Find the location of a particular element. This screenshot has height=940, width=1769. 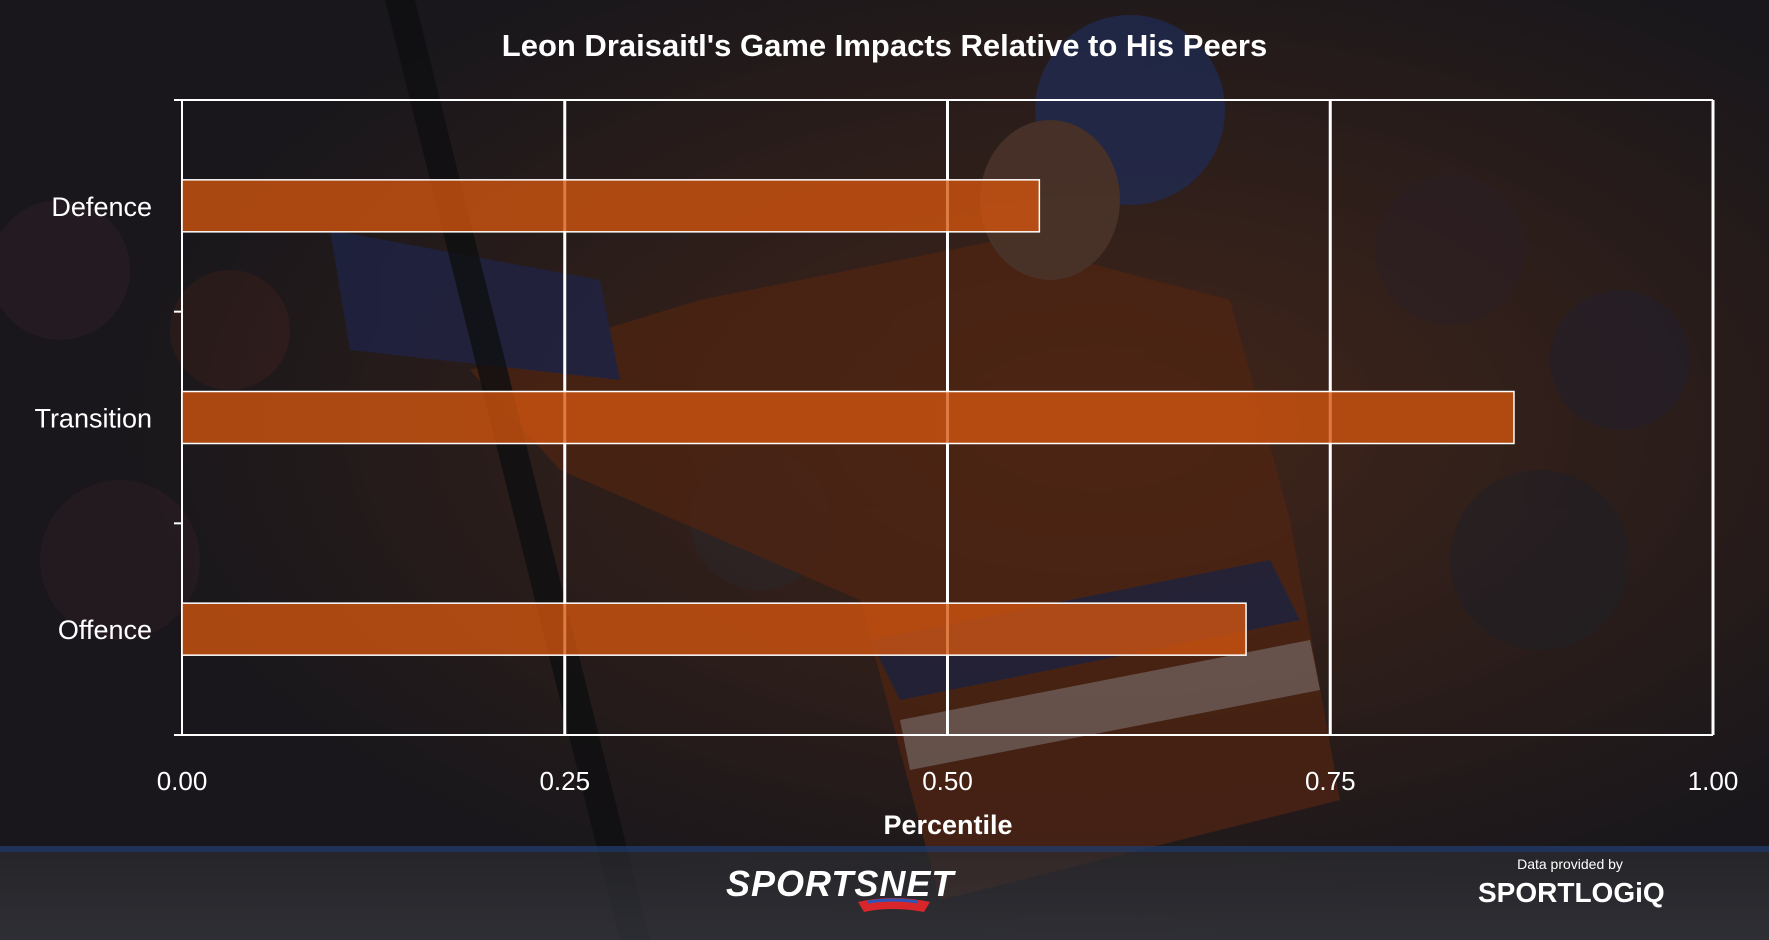

sportlogiq-logo-text: SPORTLOGiQ is located at coordinates (1571, 892).